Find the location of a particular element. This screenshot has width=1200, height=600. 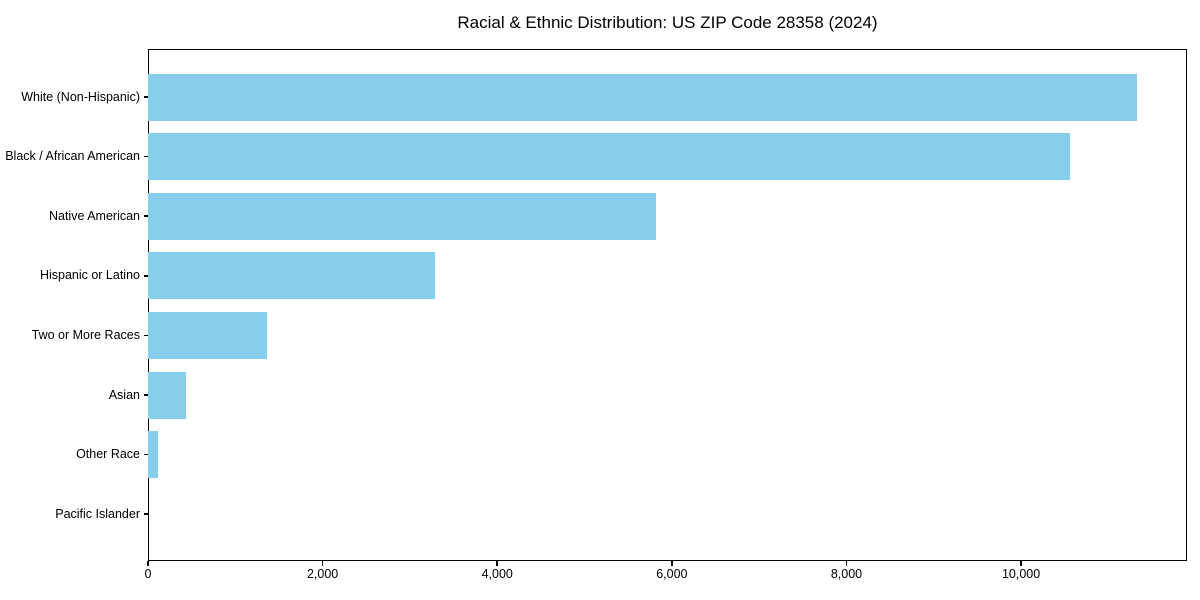

bar-two-or-more-races is located at coordinates (208, 335).